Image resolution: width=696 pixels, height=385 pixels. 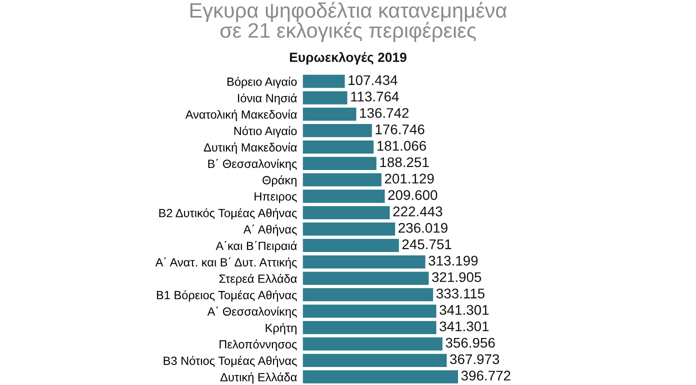 What do you see at coordinates (252, 312) in the screenshot?
I see `y-tick-label: Α΄ Θεσσαλονίκης` at bounding box center [252, 312].